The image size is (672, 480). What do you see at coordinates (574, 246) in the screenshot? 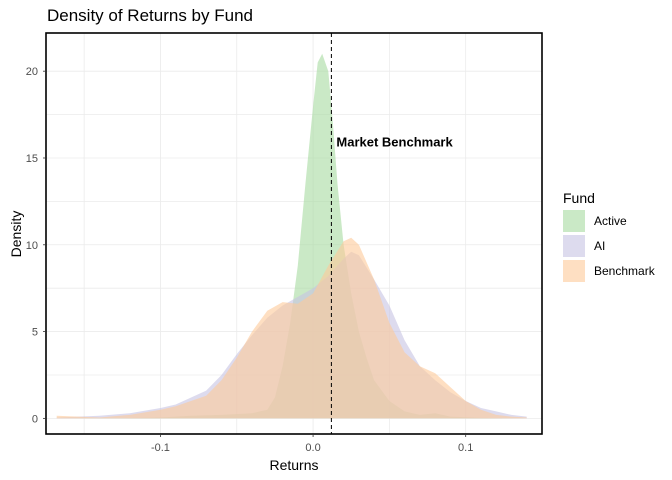
I see `legend-swatch-ai` at bounding box center [574, 246].